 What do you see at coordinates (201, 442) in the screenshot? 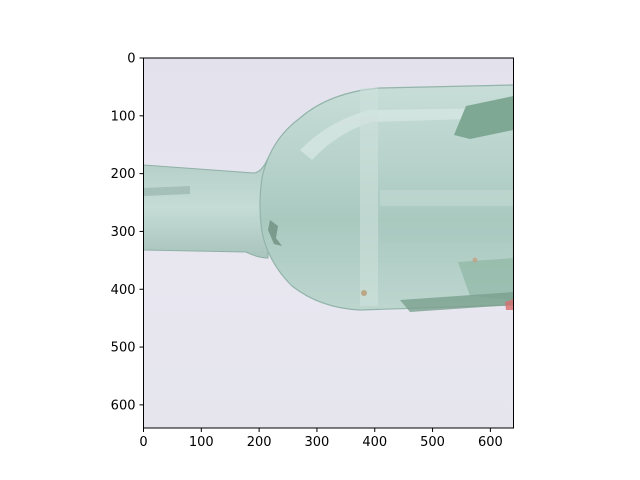
I see `x-tick-label: 100` at bounding box center [201, 442].